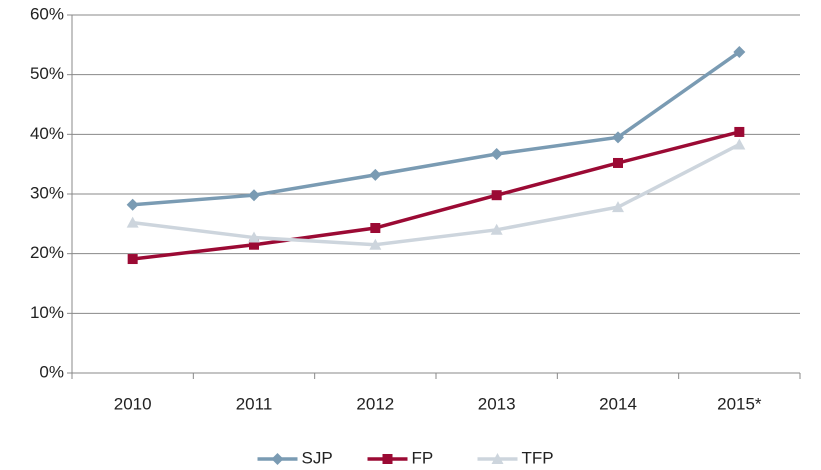 This screenshot has width=821, height=470. Describe the element at coordinates (317, 457) in the screenshot. I see `legend-label: SJP` at that location.